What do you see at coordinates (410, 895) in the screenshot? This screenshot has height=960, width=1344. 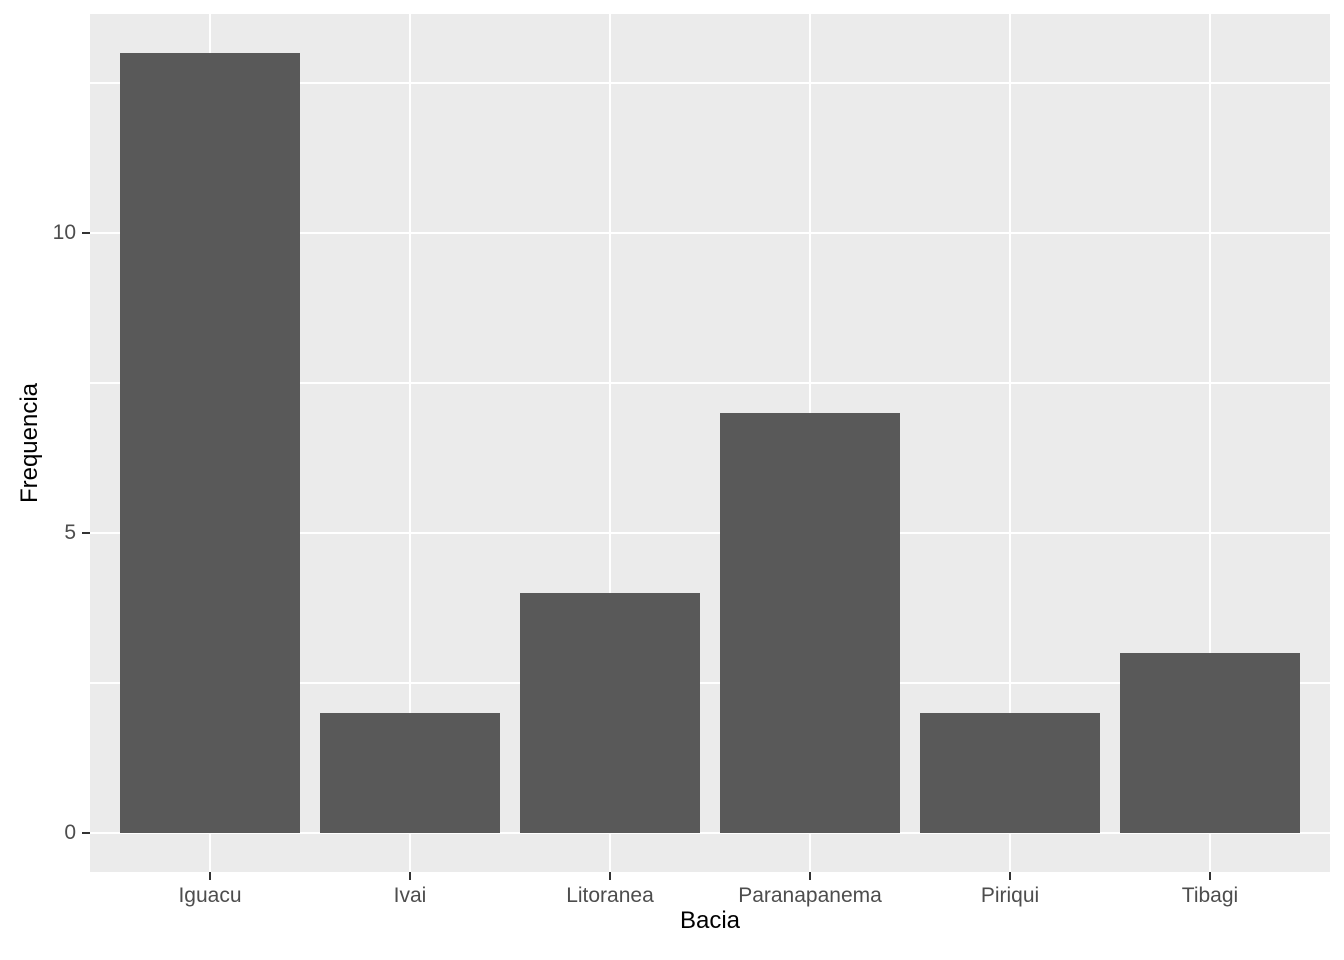 I see `x-tick-label: Ivai` at bounding box center [410, 895].